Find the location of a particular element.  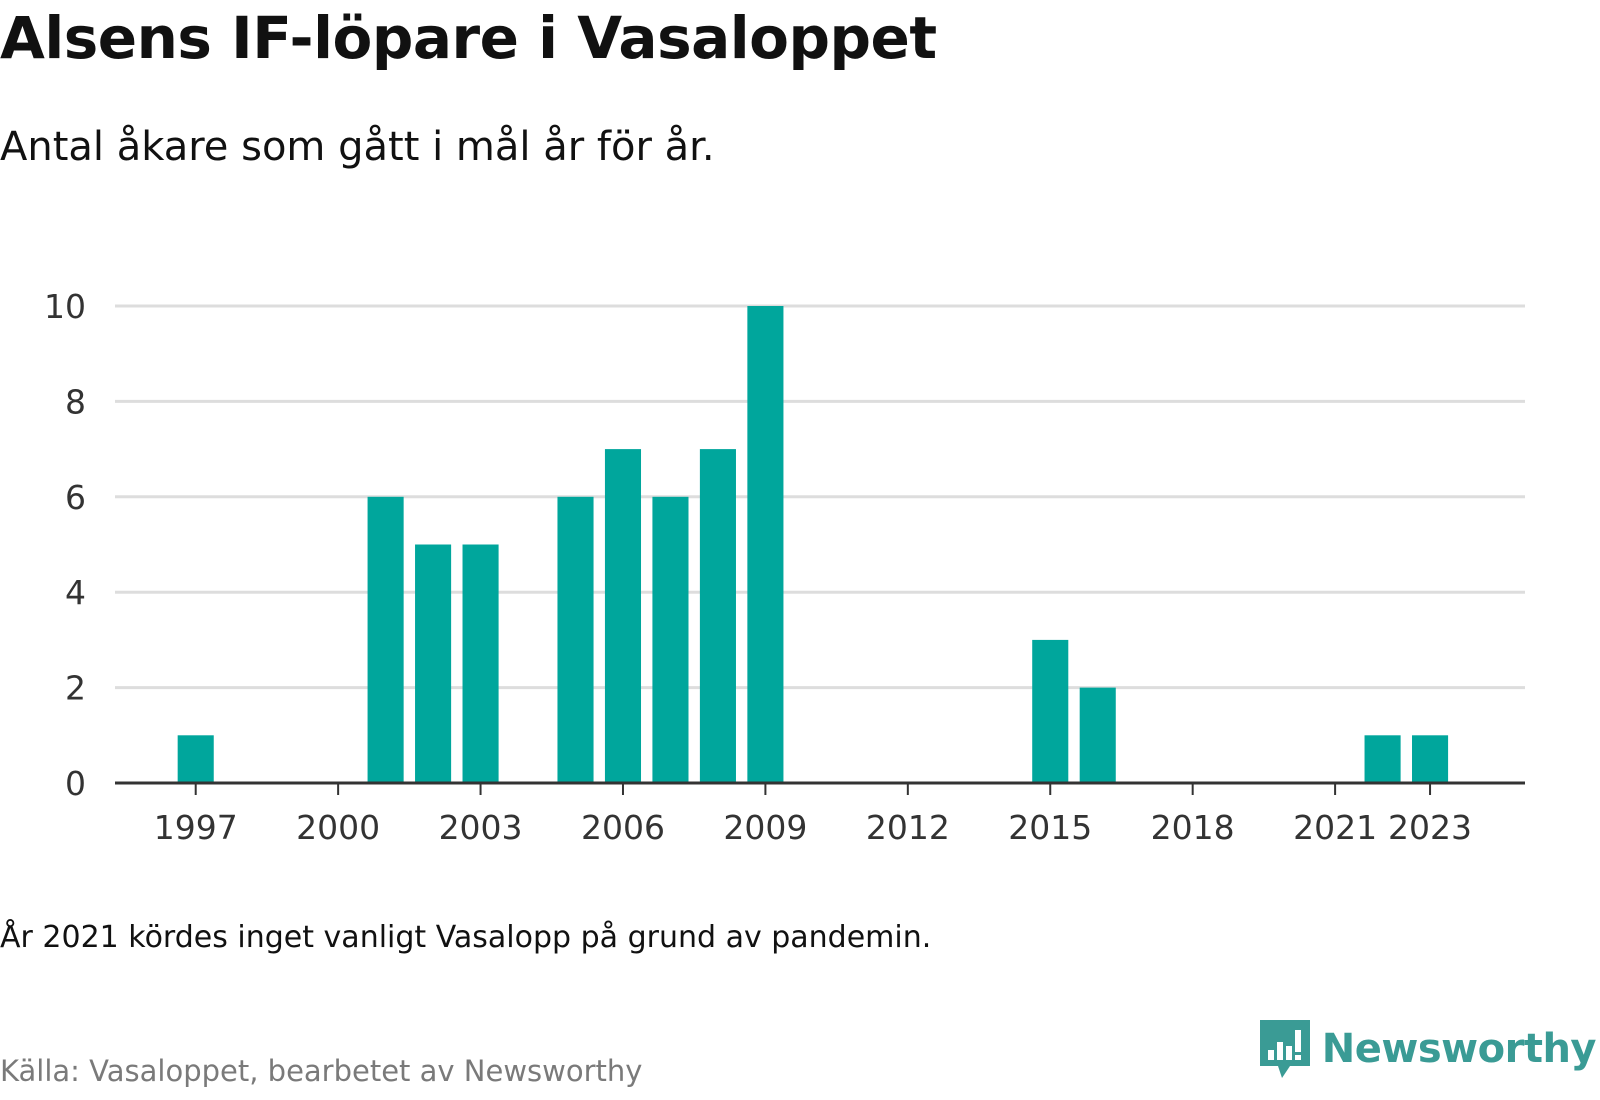

brand: Newsworthy is located at coordinates (1428, 1049).